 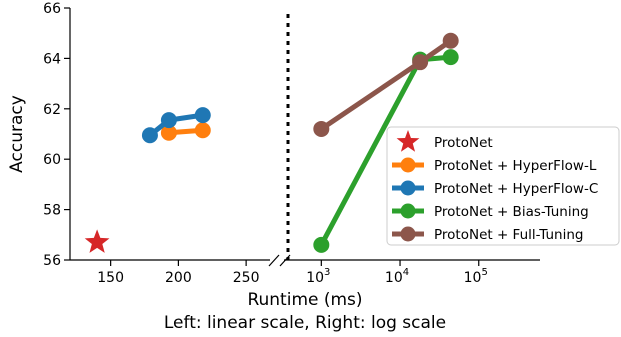 What do you see at coordinates (508, 235) in the screenshot?
I see `legend-label: ProtoNet + Full-Tuning` at bounding box center [508, 235].